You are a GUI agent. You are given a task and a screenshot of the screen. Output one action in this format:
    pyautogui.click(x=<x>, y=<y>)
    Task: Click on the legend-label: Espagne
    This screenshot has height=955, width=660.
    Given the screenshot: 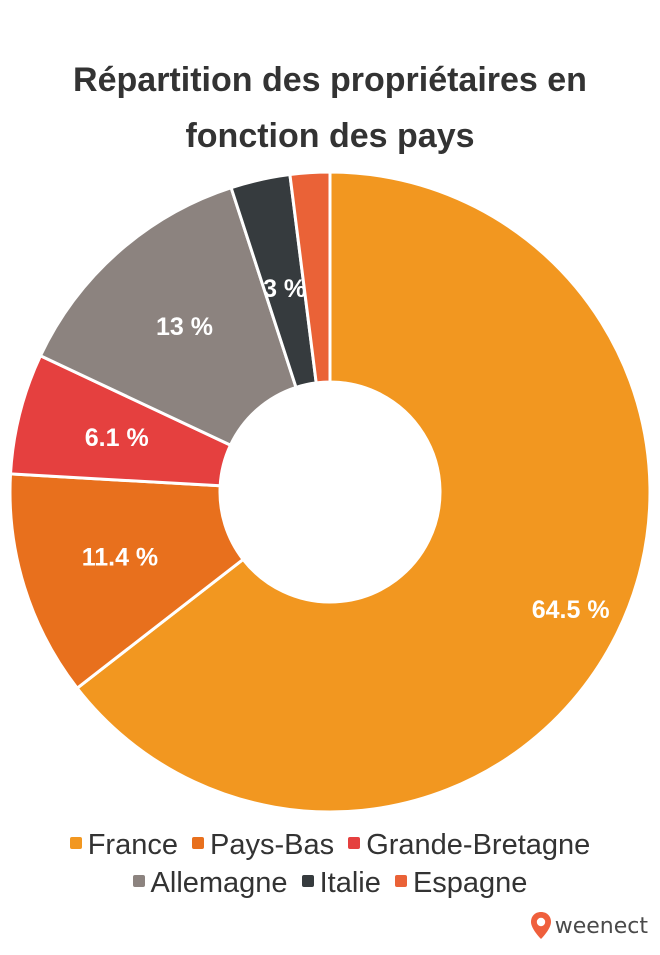 What is the action you would take?
    pyautogui.click(x=470, y=883)
    